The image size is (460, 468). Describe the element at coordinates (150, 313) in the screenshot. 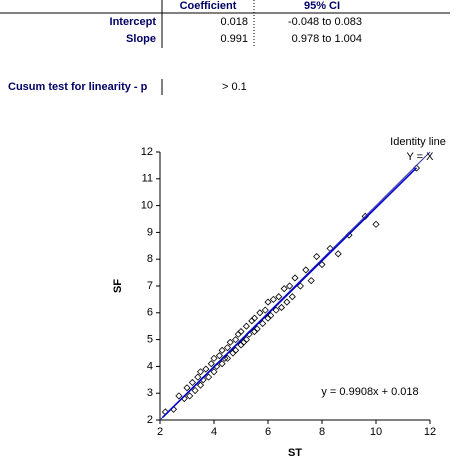

I see `y-tick-label: 6` at that location.